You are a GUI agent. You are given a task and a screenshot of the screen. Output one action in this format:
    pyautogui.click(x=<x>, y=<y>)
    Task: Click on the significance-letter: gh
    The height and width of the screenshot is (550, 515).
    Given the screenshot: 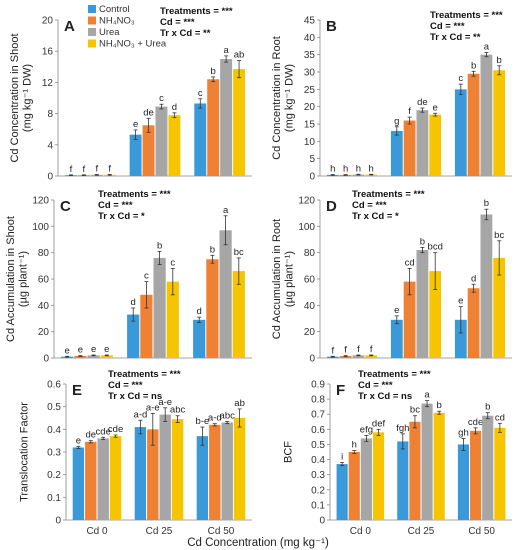 What is the action you would take?
    pyautogui.click(x=463, y=432)
    